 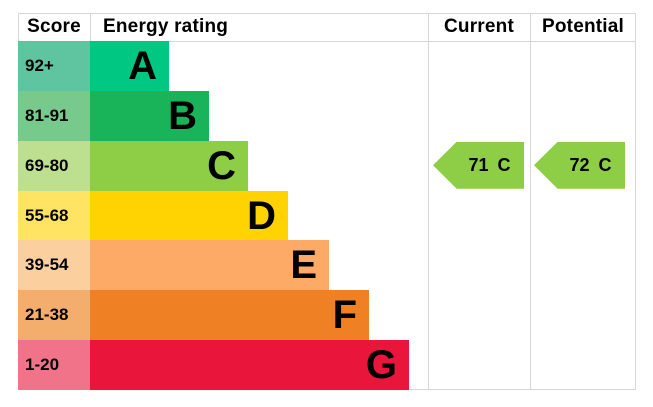 What do you see at coordinates (54, 26) in the screenshot?
I see `score-column-header: Score` at bounding box center [54, 26].